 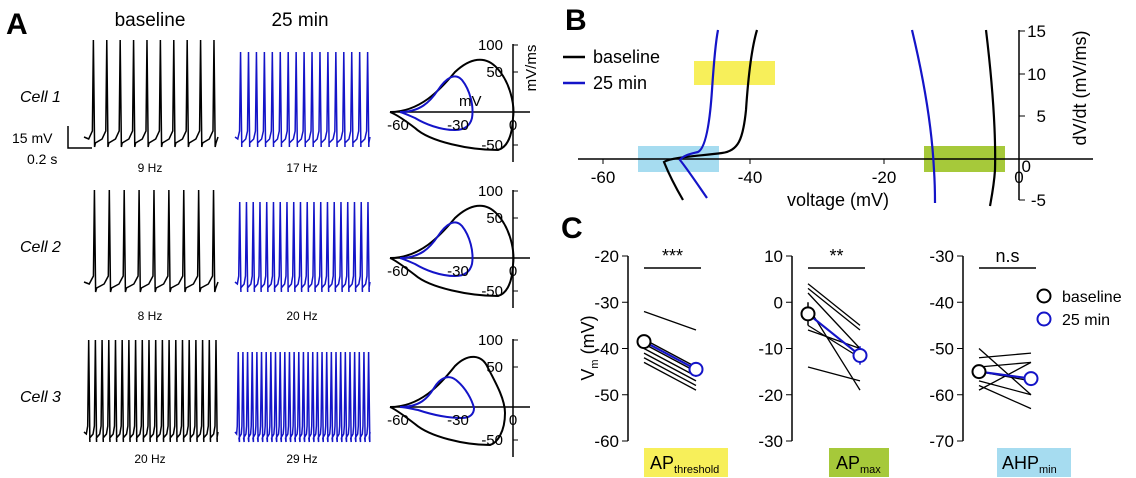 I want to click on c-y-tick-5: -70, so click(x=941, y=441).